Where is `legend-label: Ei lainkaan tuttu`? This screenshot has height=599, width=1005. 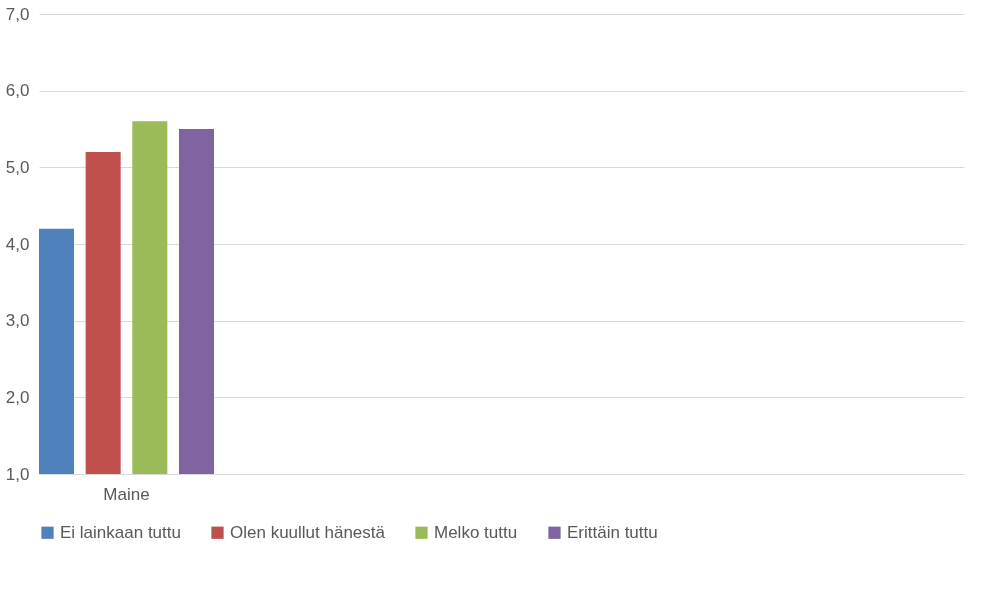
legend-label: Ei lainkaan tuttu is located at coordinates (120, 532).